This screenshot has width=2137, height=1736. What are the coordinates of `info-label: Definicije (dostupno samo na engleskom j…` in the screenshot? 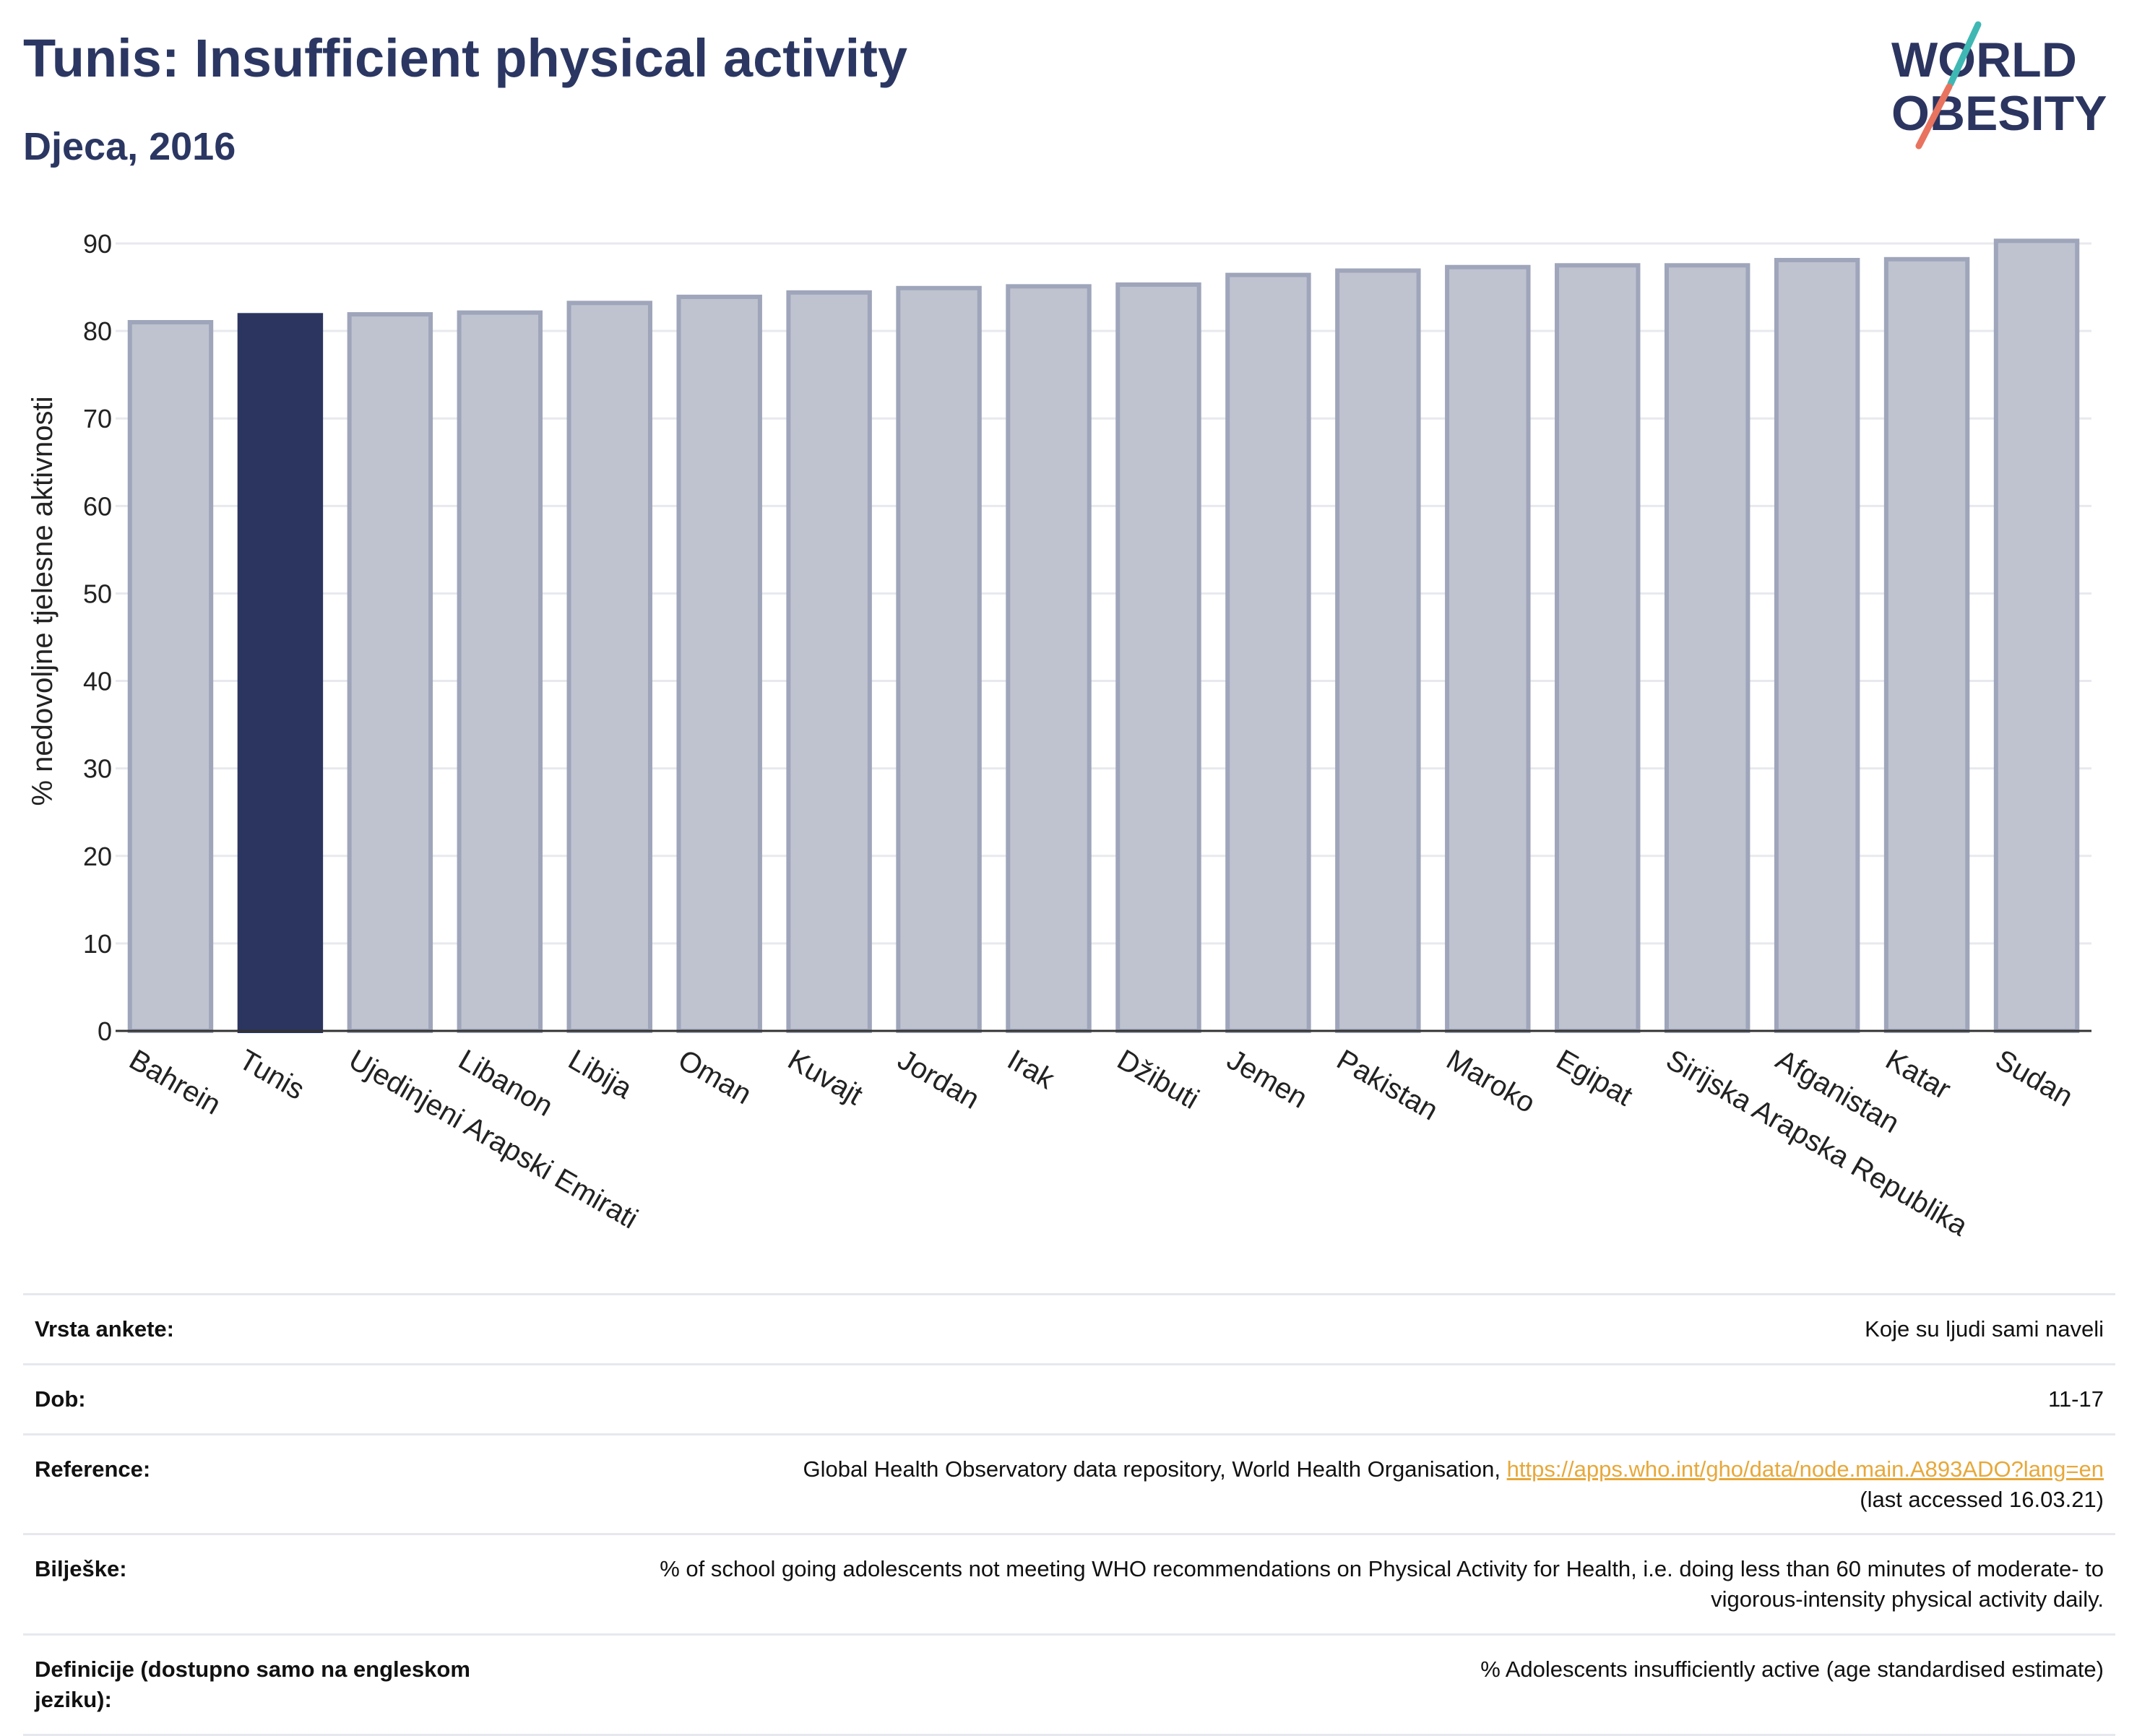 It's located at (287, 1684).